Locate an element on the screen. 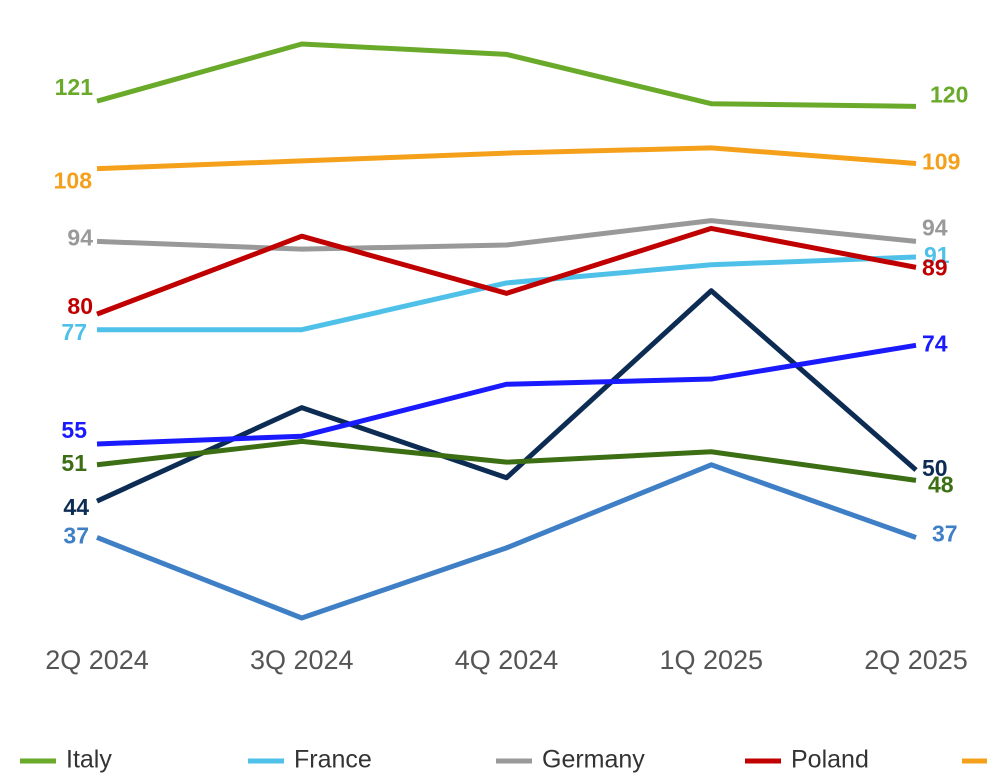 Image resolution: width=987 pixels, height=775 pixels. value-label: 77 is located at coordinates (74, 332).